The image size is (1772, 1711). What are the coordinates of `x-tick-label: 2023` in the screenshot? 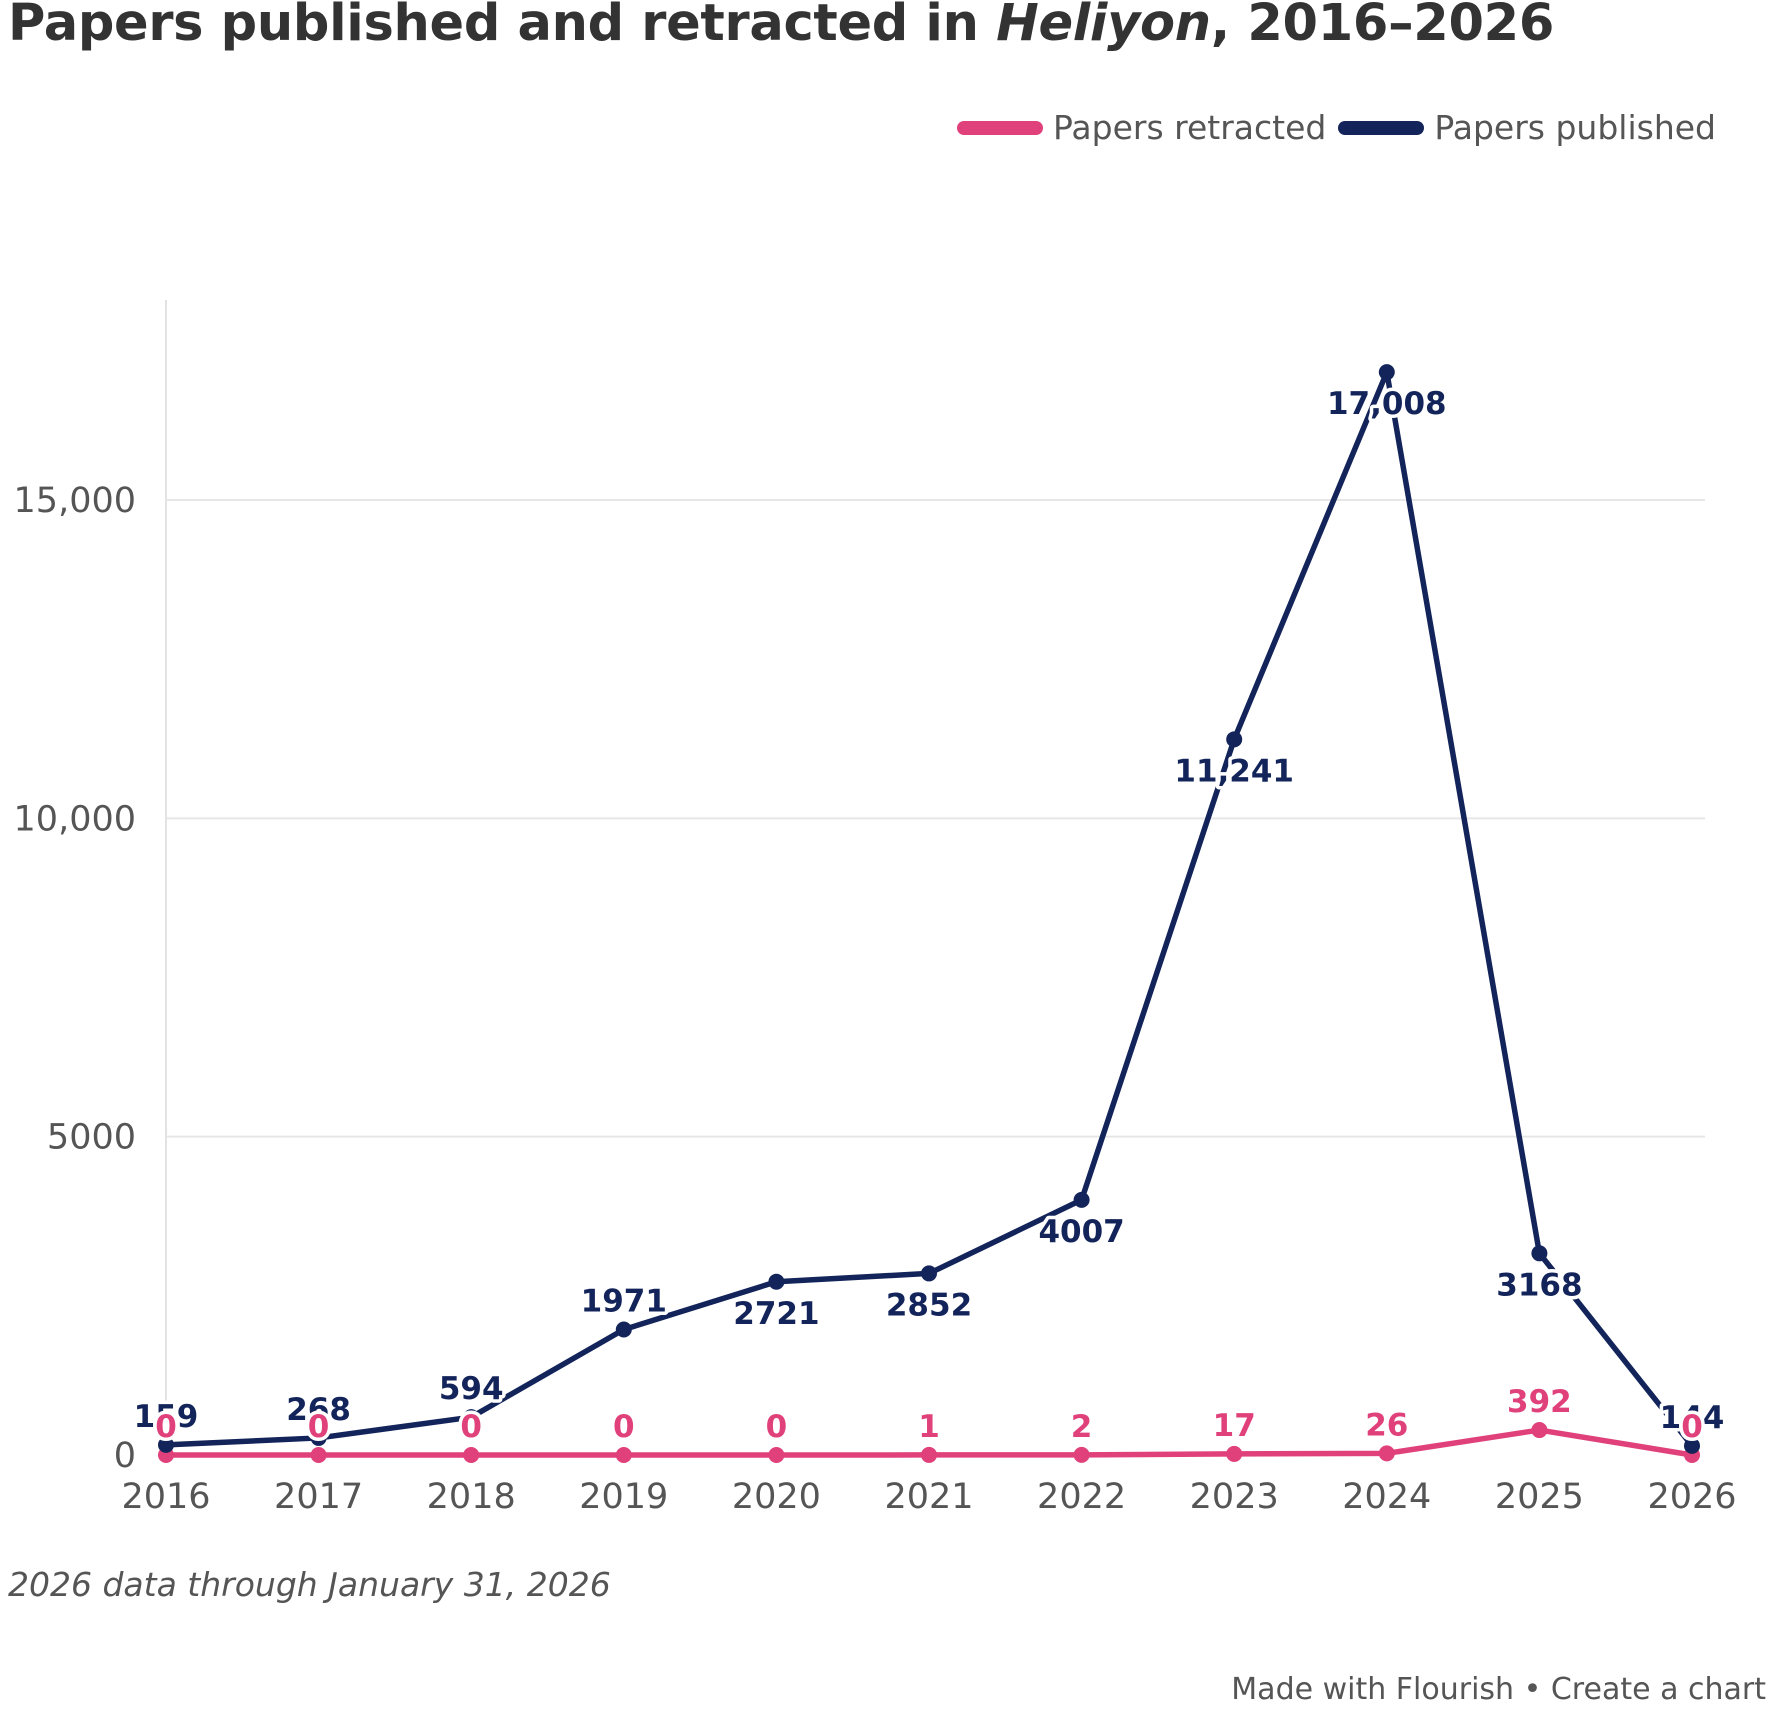 It's located at (1234, 1497).